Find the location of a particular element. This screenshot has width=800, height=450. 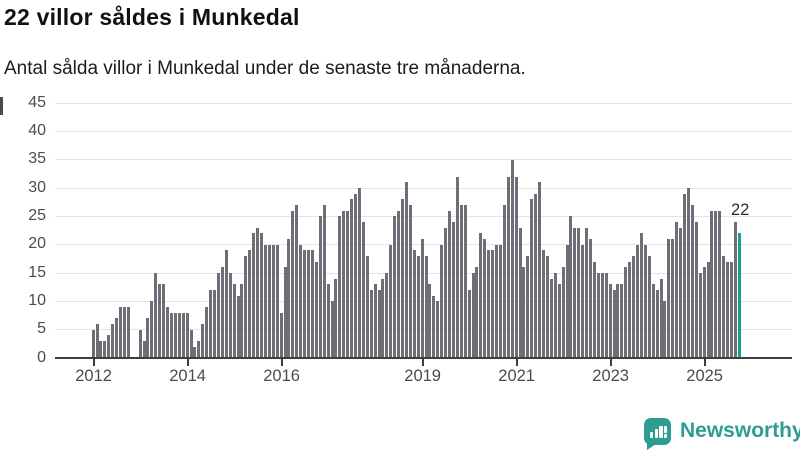

newsworthy-logo: Newsworthy is located at coordinates (722, 432).